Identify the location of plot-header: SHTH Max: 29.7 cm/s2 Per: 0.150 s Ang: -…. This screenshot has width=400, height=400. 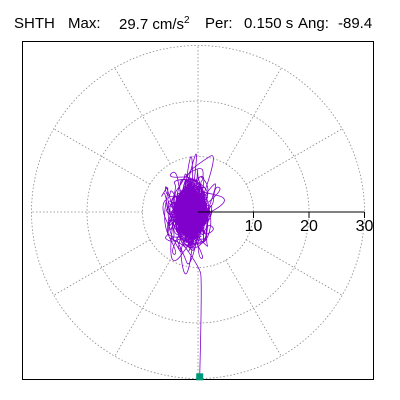
(200, 20).